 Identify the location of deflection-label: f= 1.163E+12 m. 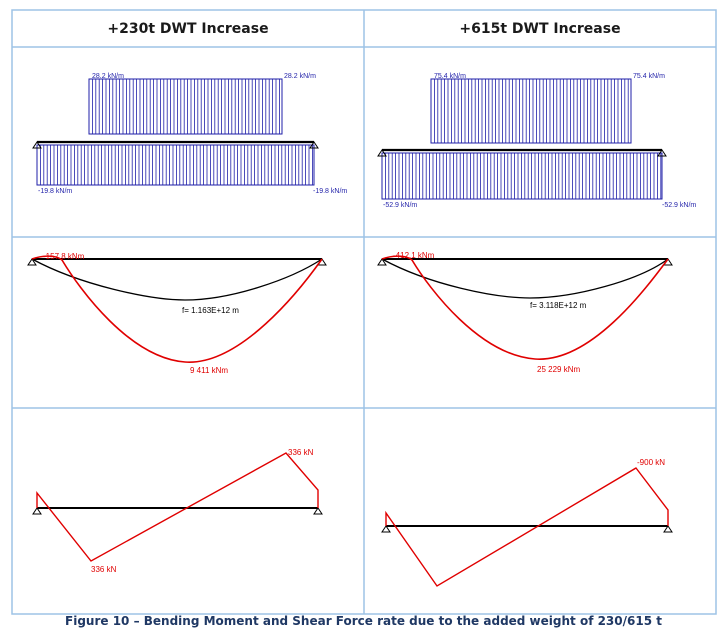
(210, 310).